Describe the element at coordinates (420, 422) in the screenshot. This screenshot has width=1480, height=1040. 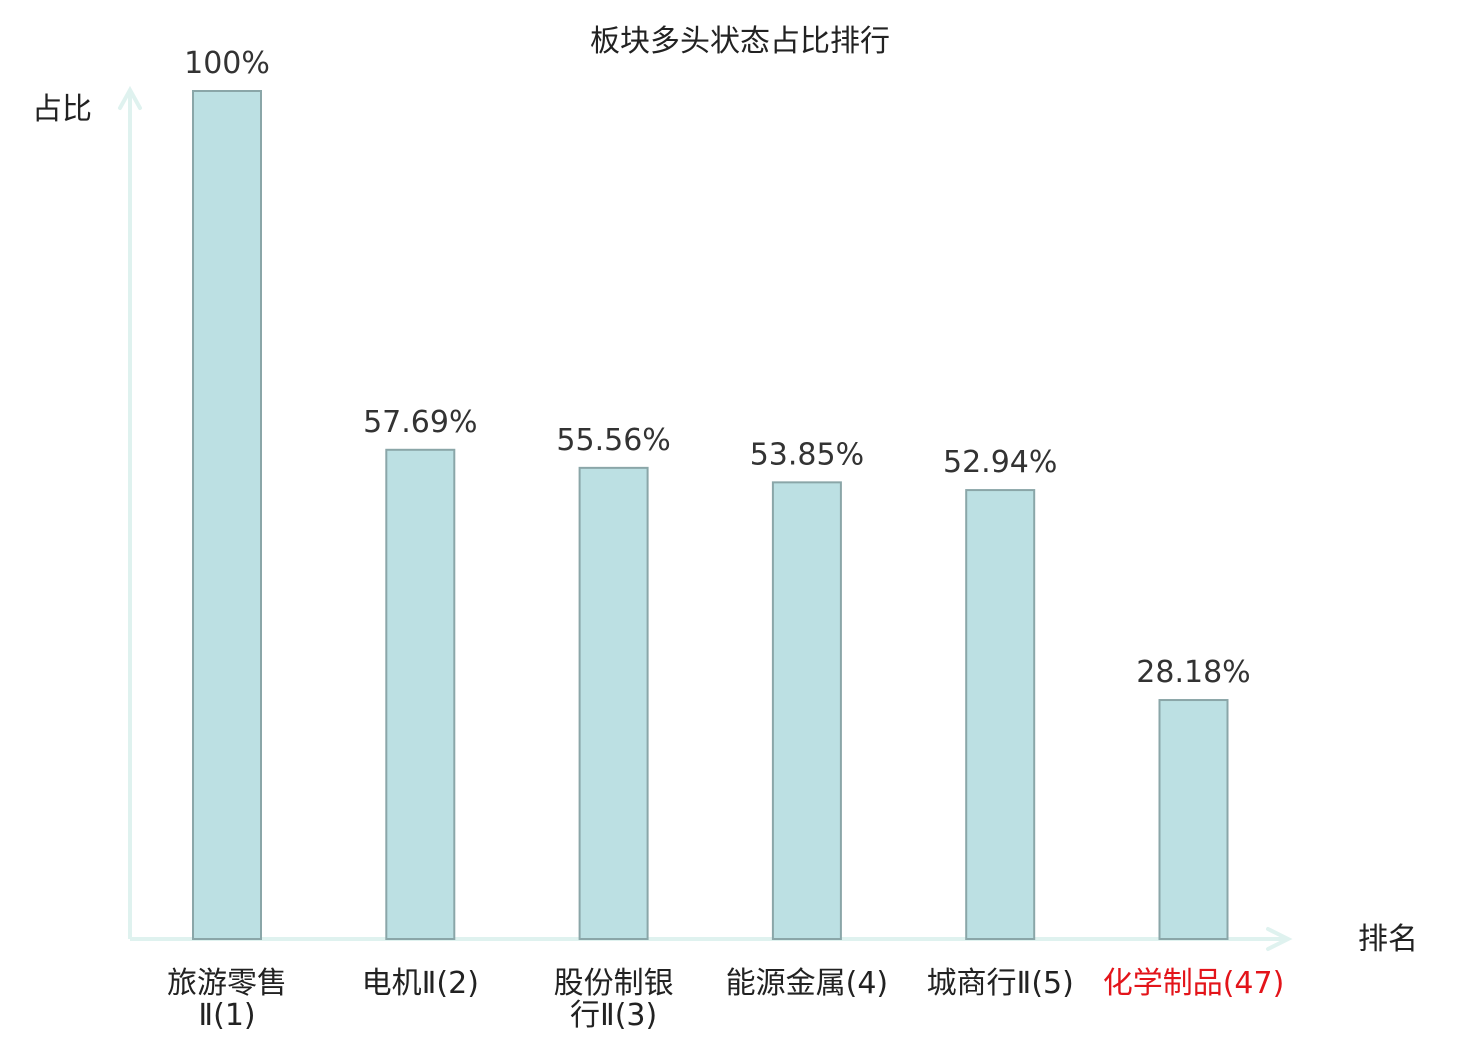
I see `bar-value-label: 57.69%` at that location.